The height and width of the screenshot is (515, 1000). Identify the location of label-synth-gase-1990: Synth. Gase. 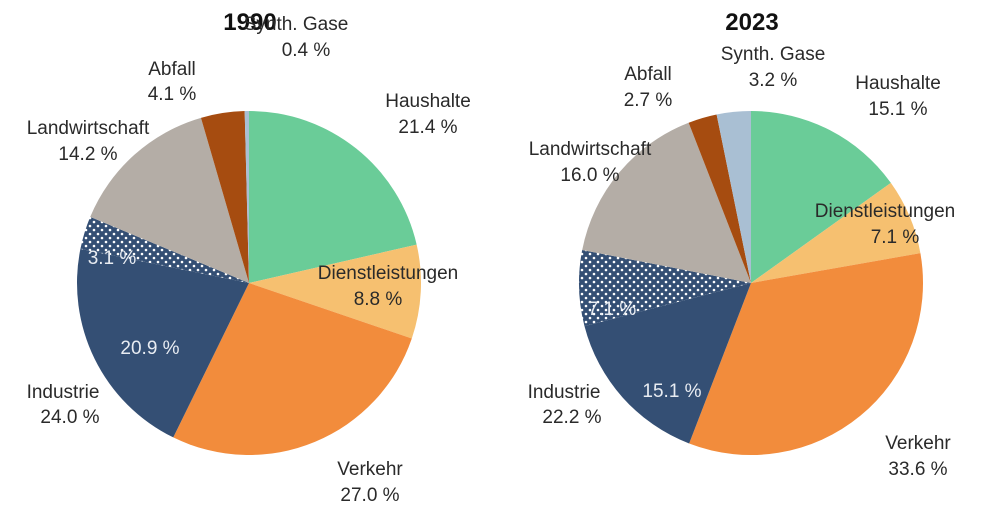
(296, 24).